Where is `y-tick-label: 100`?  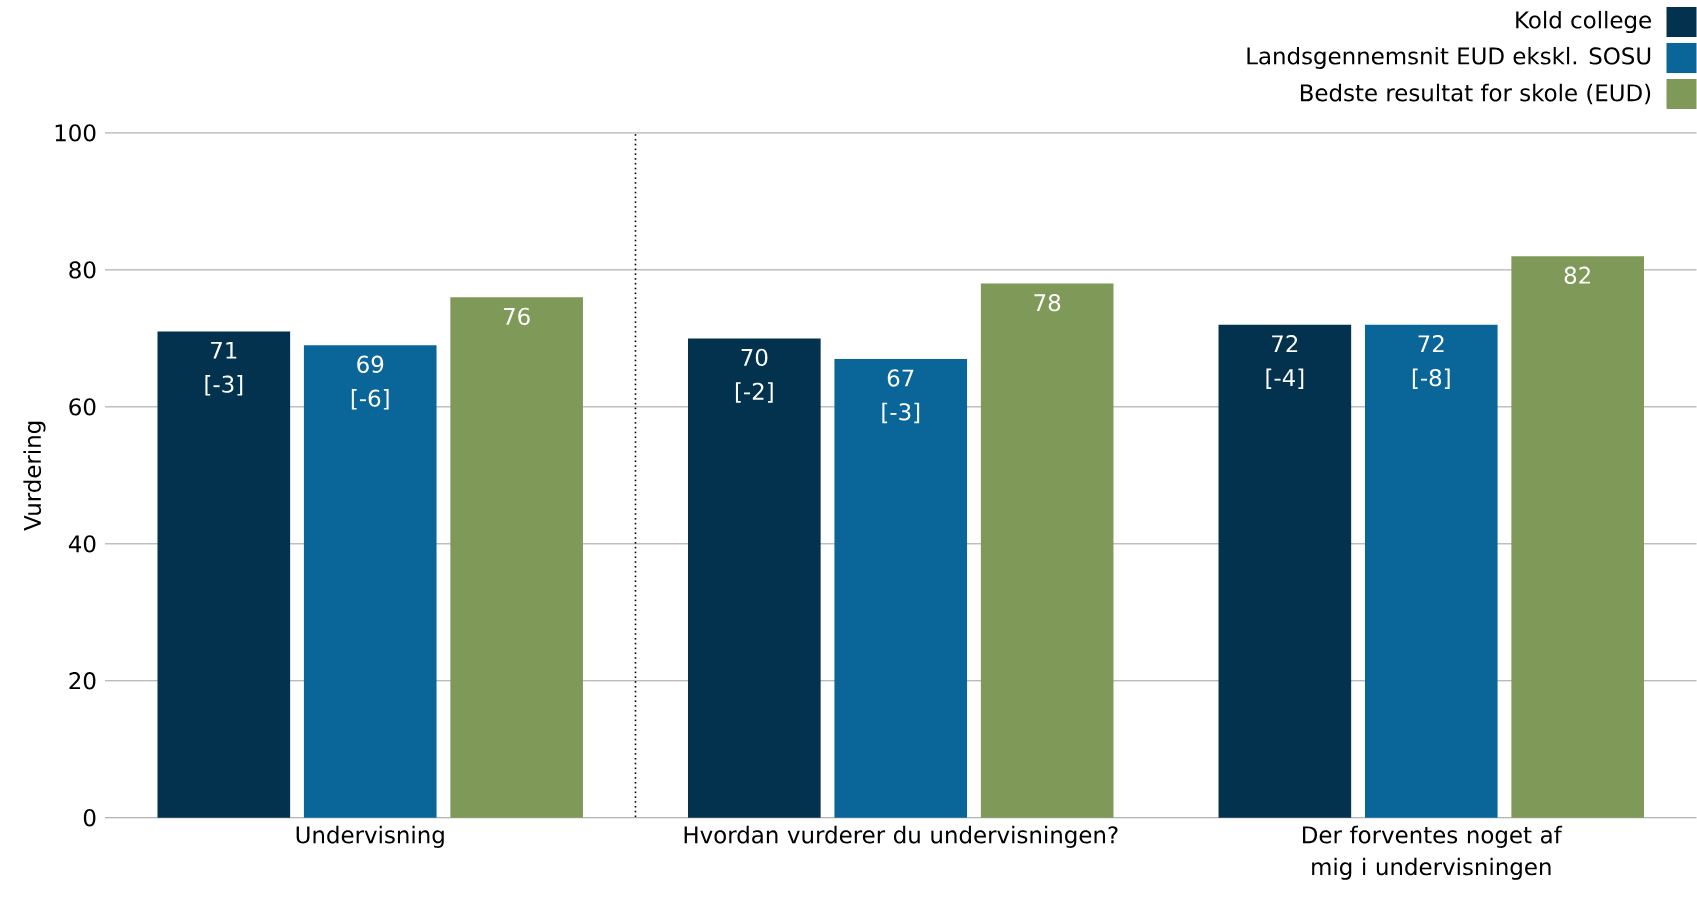
y-tick-label: 100 is located at coordinates (75, 133).